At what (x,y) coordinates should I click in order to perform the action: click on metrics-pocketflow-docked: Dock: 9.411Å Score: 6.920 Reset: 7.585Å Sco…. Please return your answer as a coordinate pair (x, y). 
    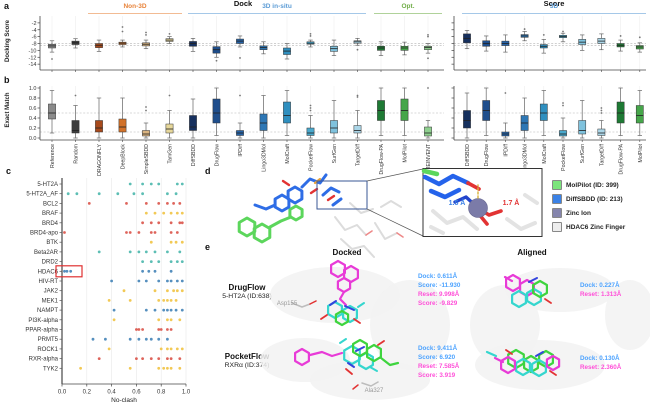
    Looking at the image, I should click on (438, 362).